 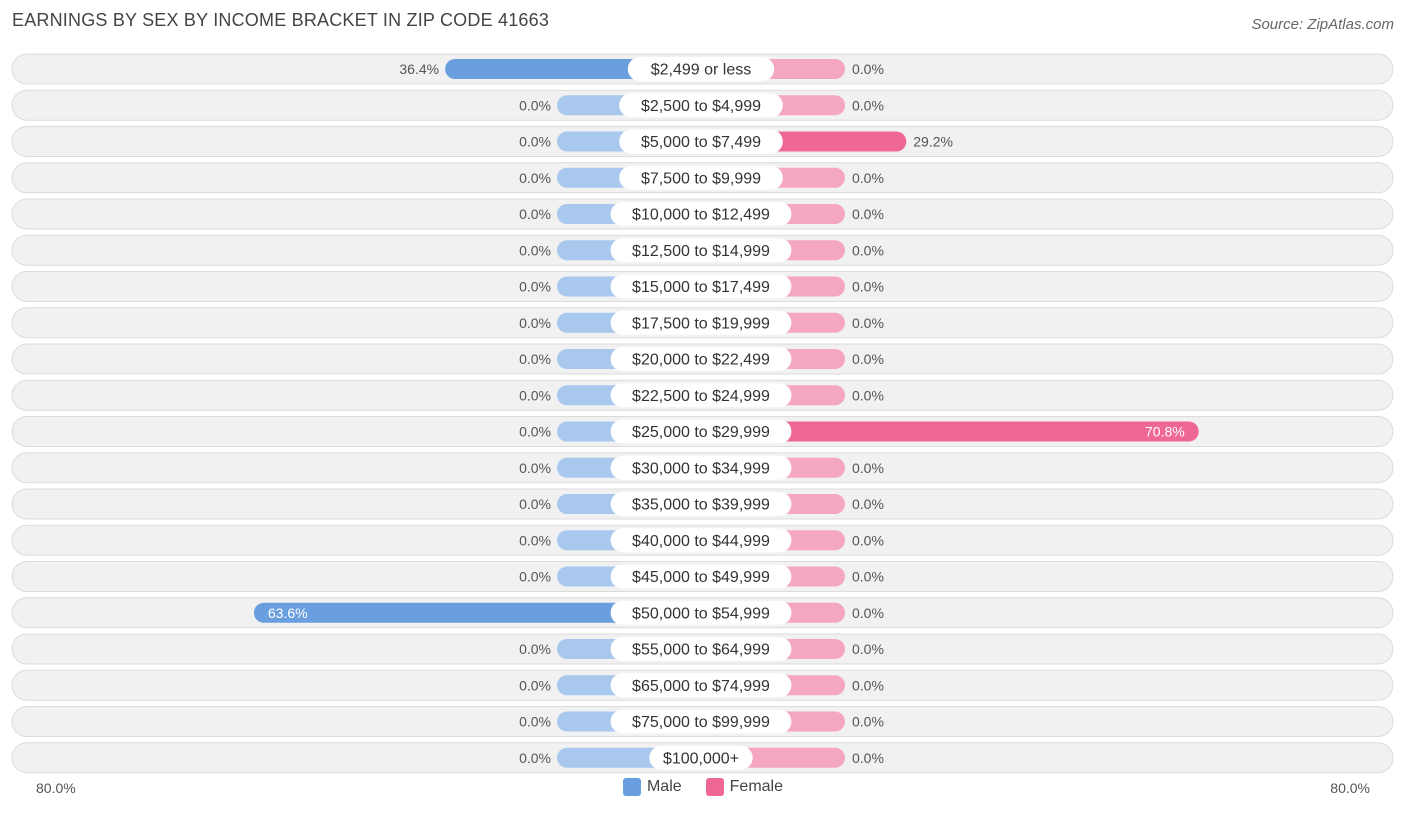 I want to click on category-label: $30,000 to $34,999, so click(x=701, y=468).